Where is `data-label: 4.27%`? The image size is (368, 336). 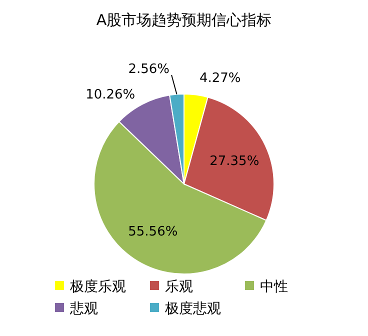 data-label: 4.27% is located at coordinates (220, 78).